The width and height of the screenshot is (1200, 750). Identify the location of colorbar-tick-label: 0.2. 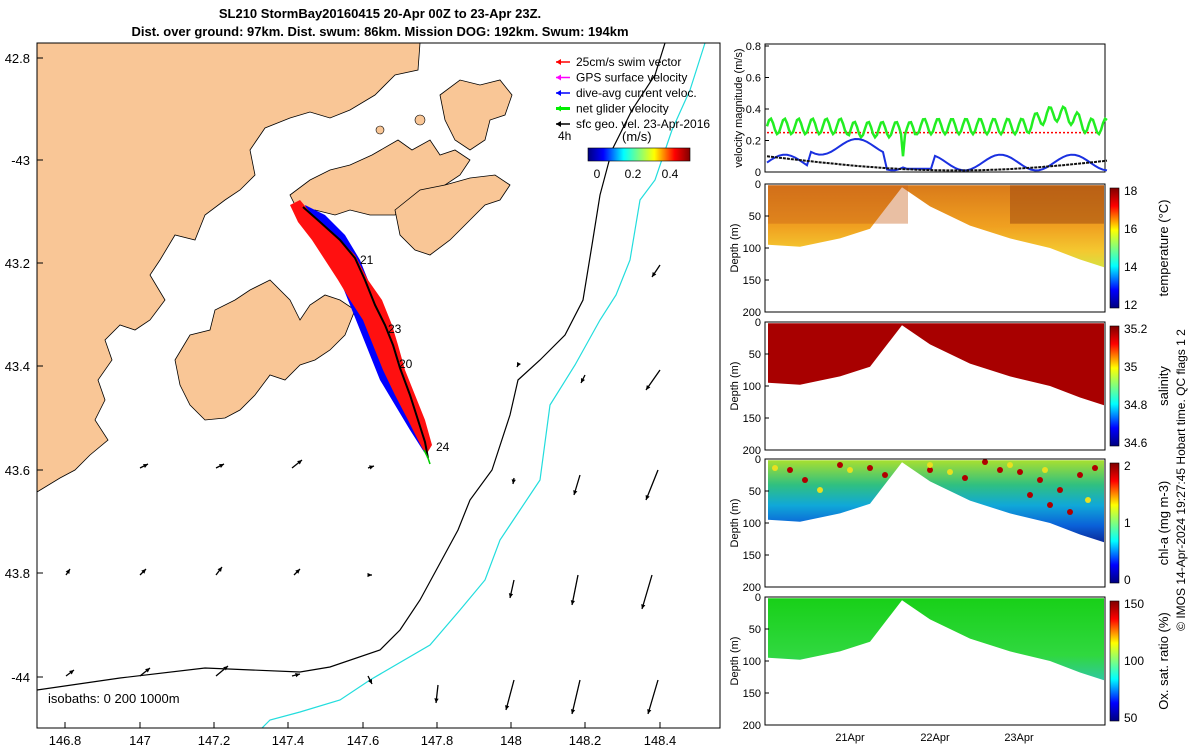
(633, 174).